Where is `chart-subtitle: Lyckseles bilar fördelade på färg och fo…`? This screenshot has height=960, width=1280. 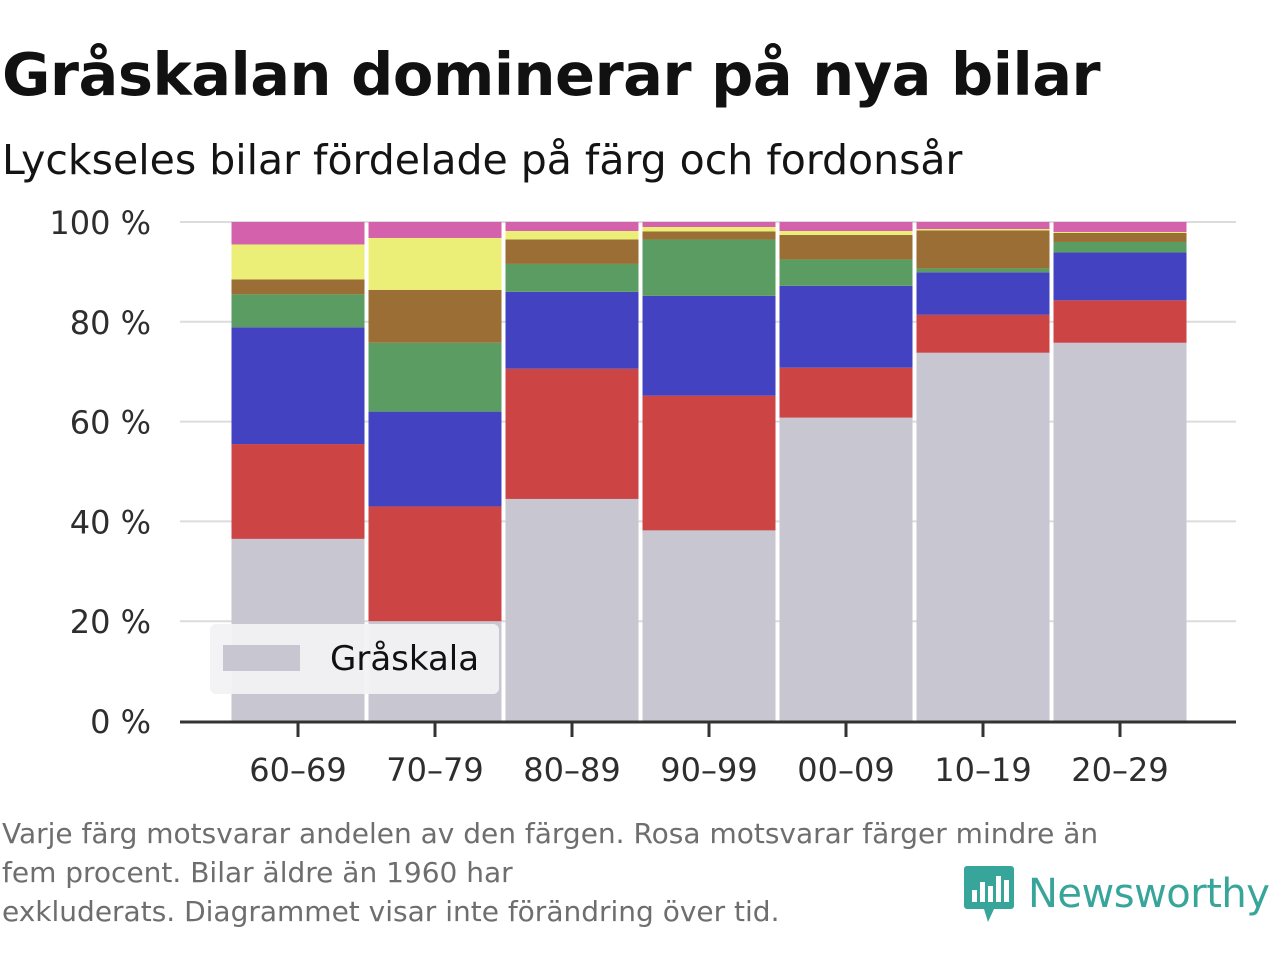 chart-subtitle: Lyckseles bilar fördelade på färg och fo… is located at coordinates (482, 160).